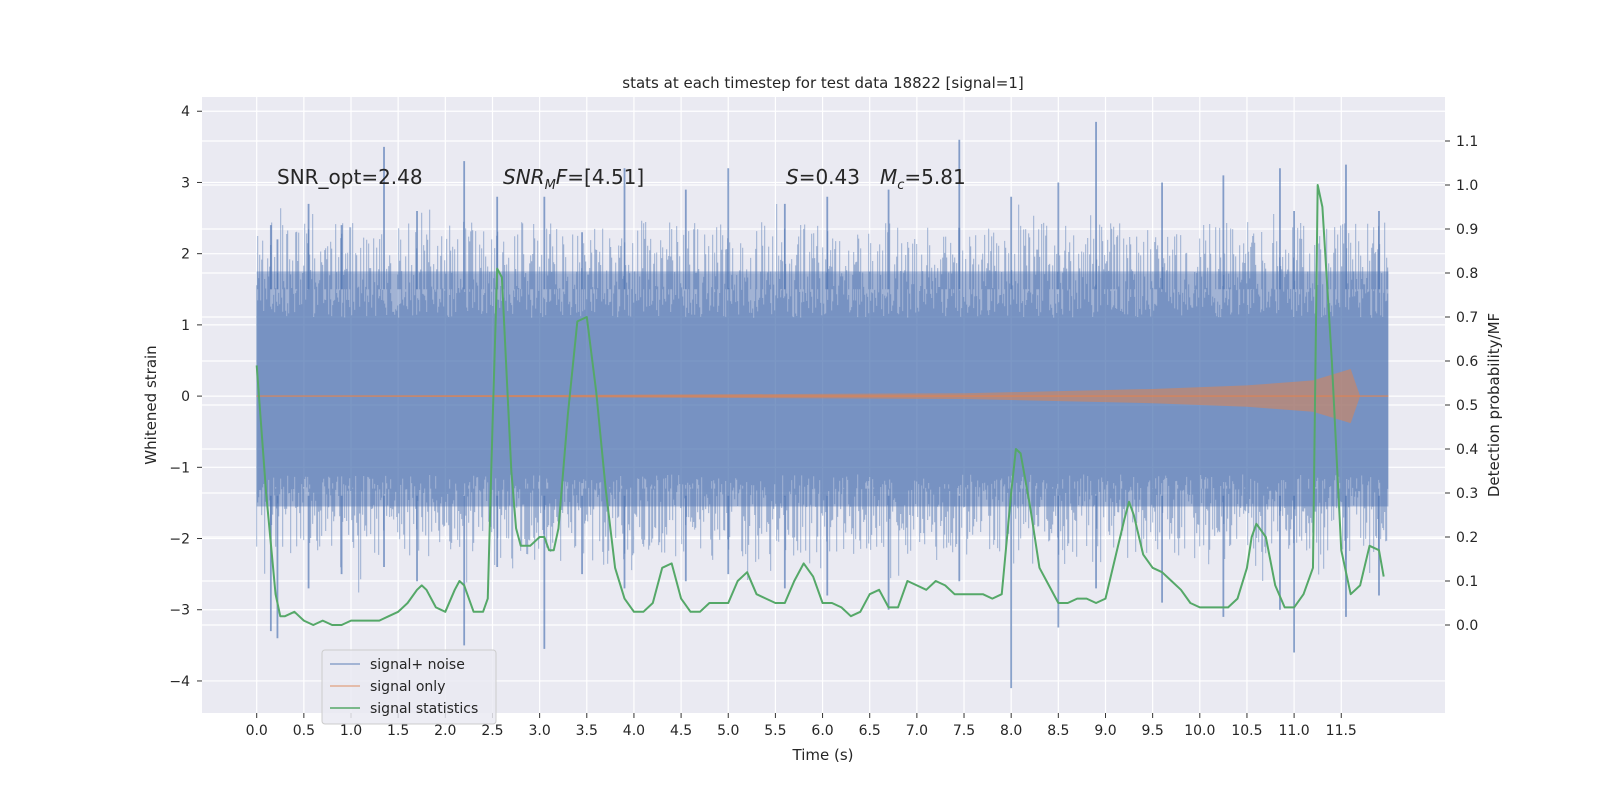 This screenshot has height=800, width=1600. What do you see at coordinates (1105, 731) in the screenshot?
I see `x-tick-label: 9.0` at bounding box center [1105, 731].